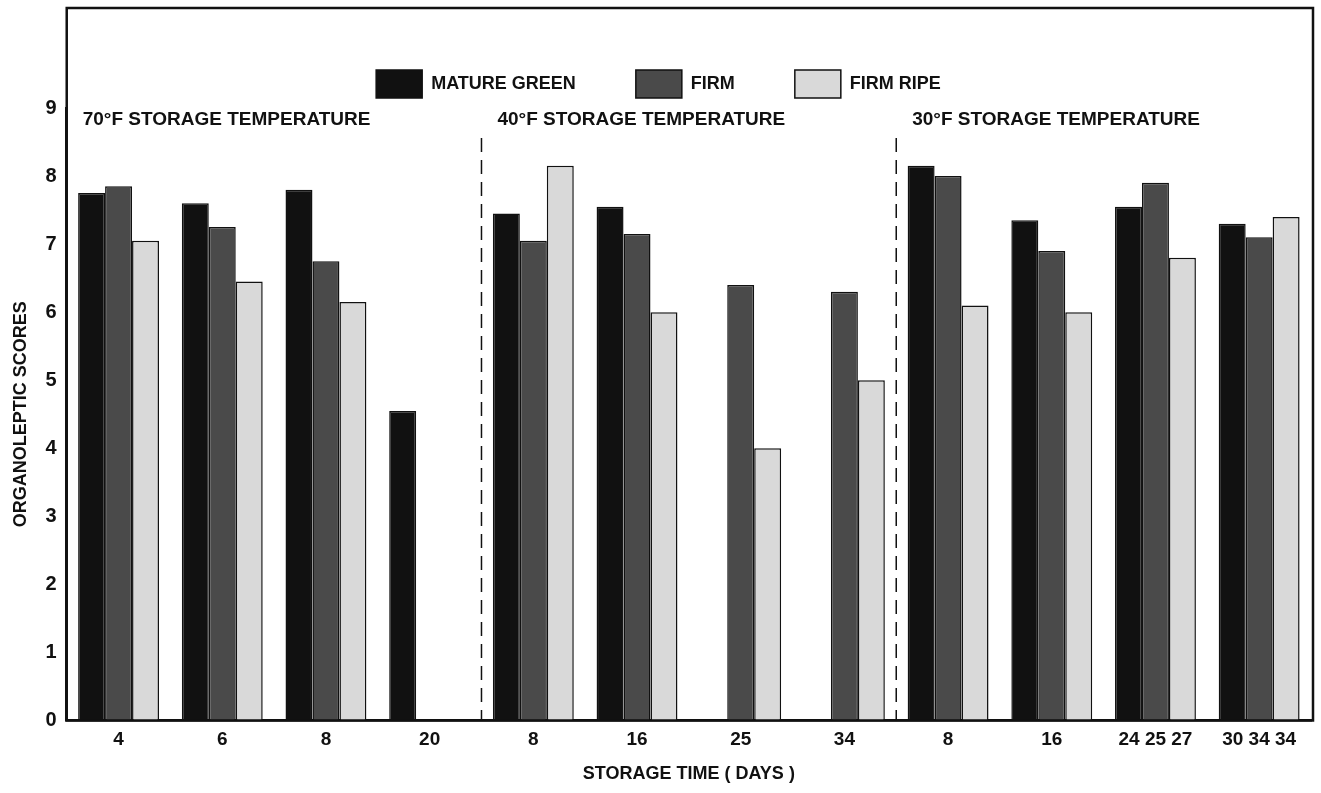 The height and width of the screenshot is (793, 1321). I want to click on y-tick-label: 4, so click(51, 446).